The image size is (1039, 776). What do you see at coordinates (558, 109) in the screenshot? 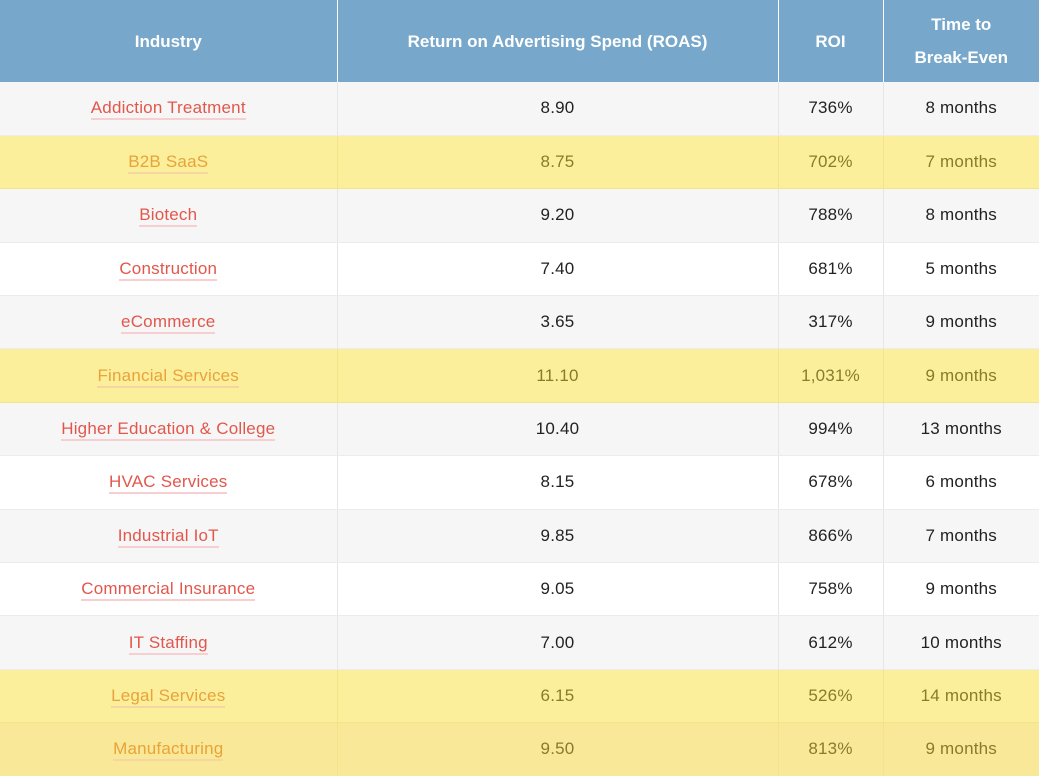
I see `roas-cell: 8.90` at bounding box center [558, 109].